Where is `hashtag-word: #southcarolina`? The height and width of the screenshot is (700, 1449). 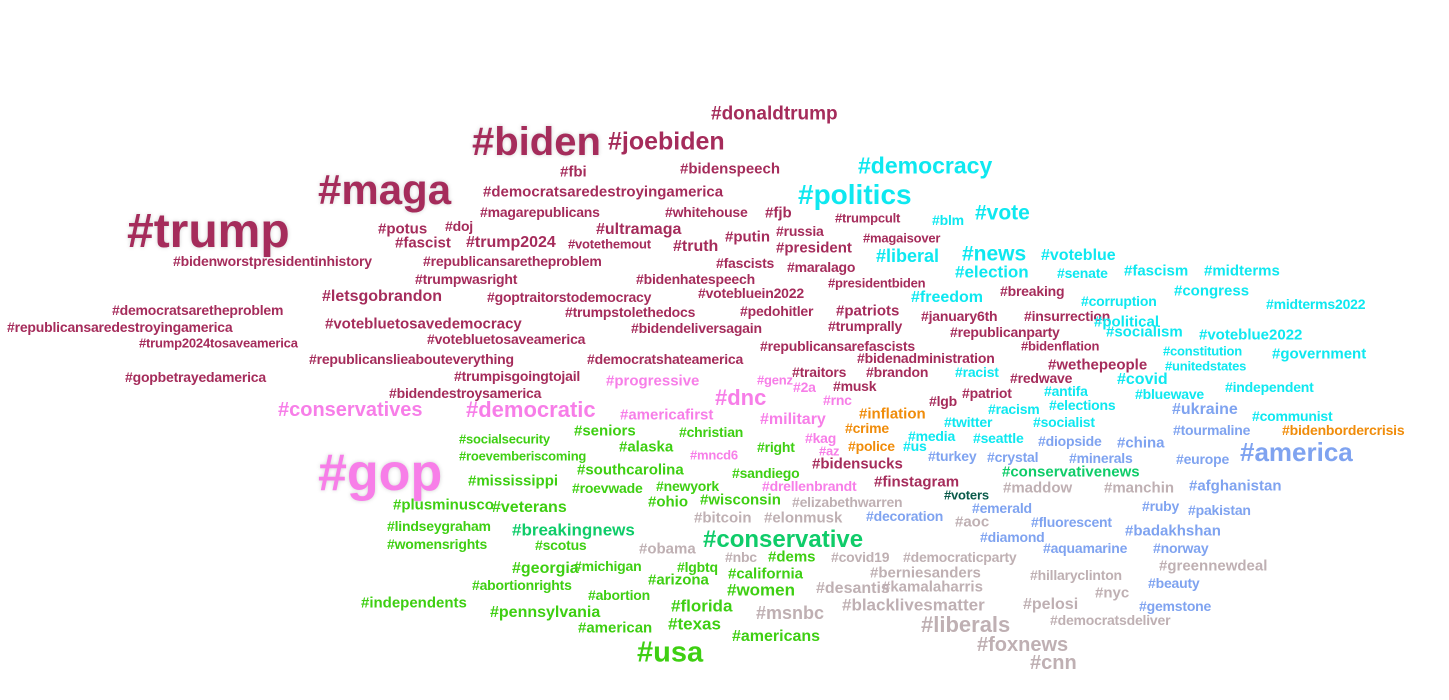
hashtag-word: #southcarolina is located at coordinates (630, 470).